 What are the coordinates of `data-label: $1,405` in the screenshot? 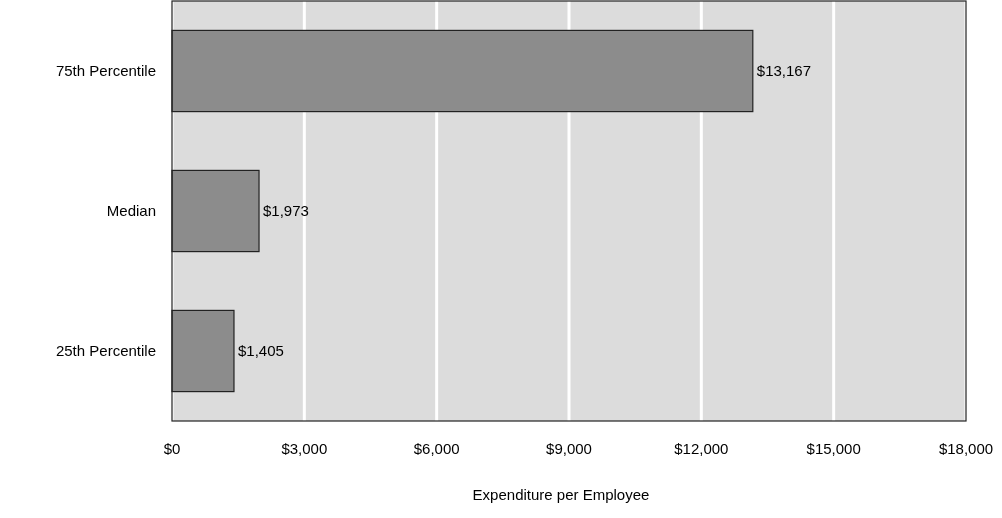 It's located at (260, 351).